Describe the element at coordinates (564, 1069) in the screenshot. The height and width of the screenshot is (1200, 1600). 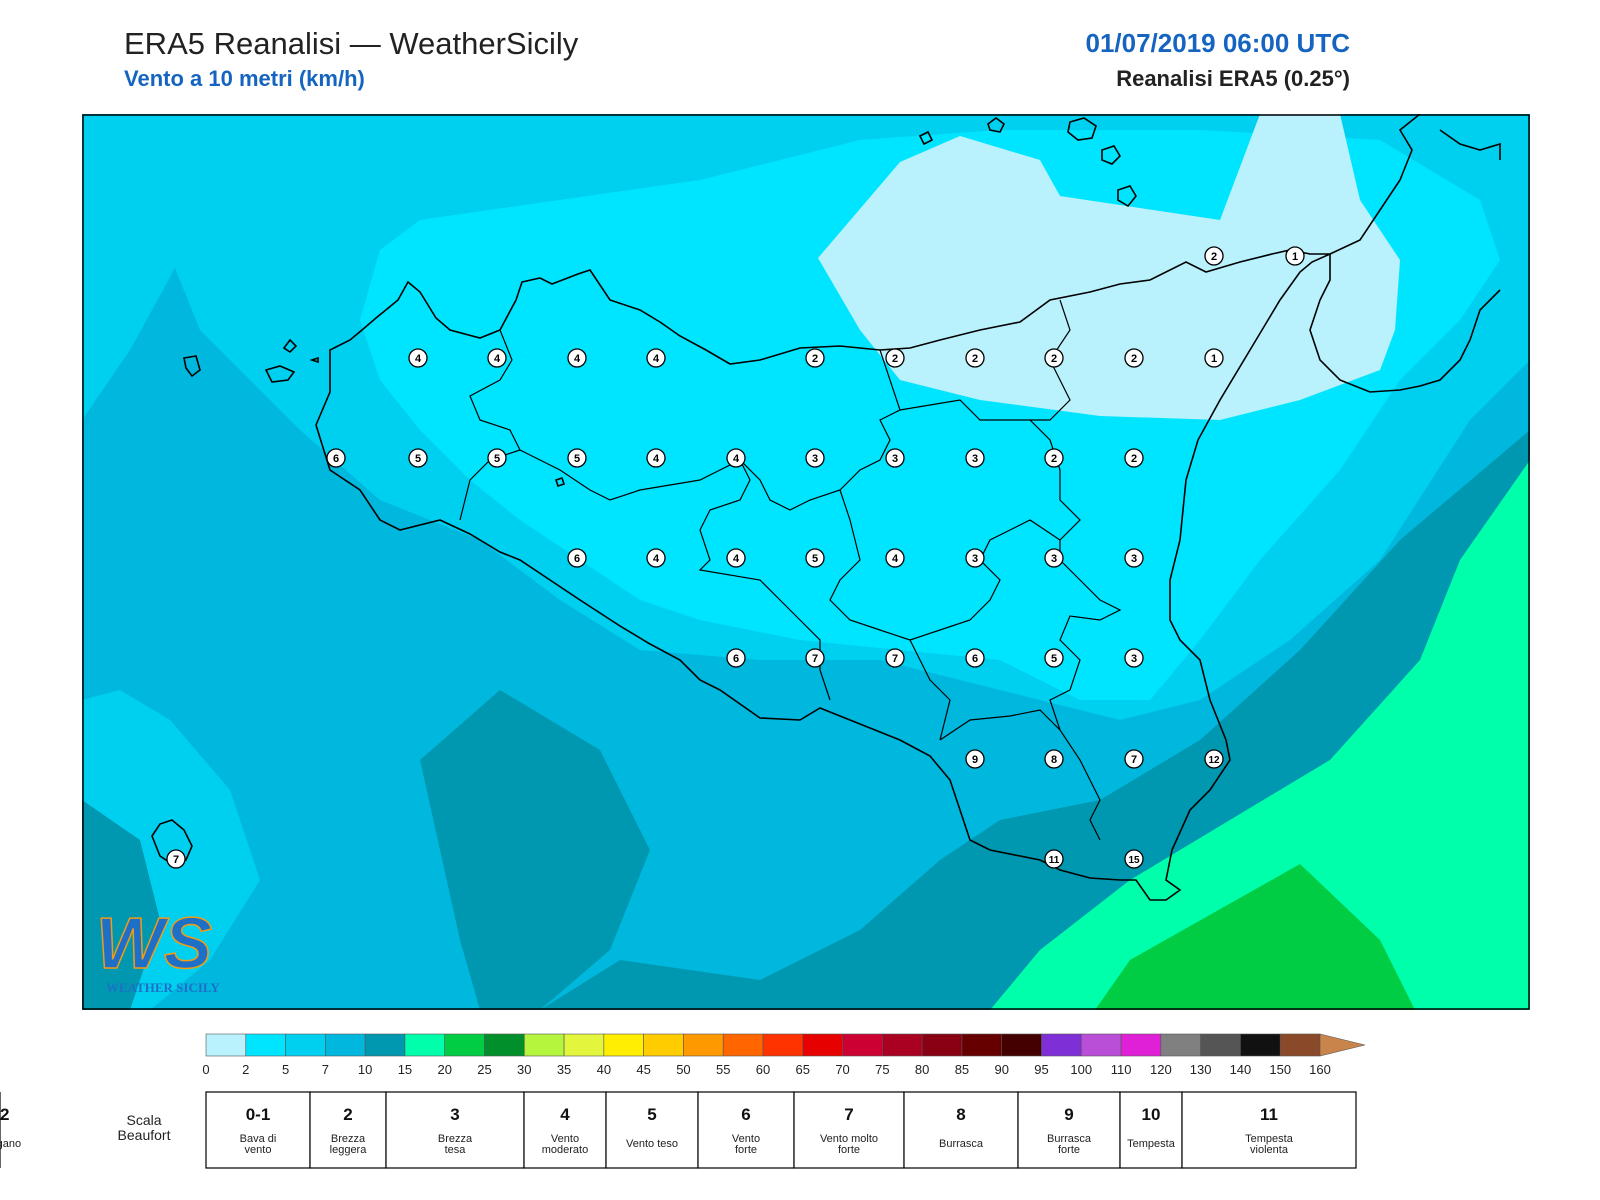
I see `colorbar-tick-label: 35` at that location.